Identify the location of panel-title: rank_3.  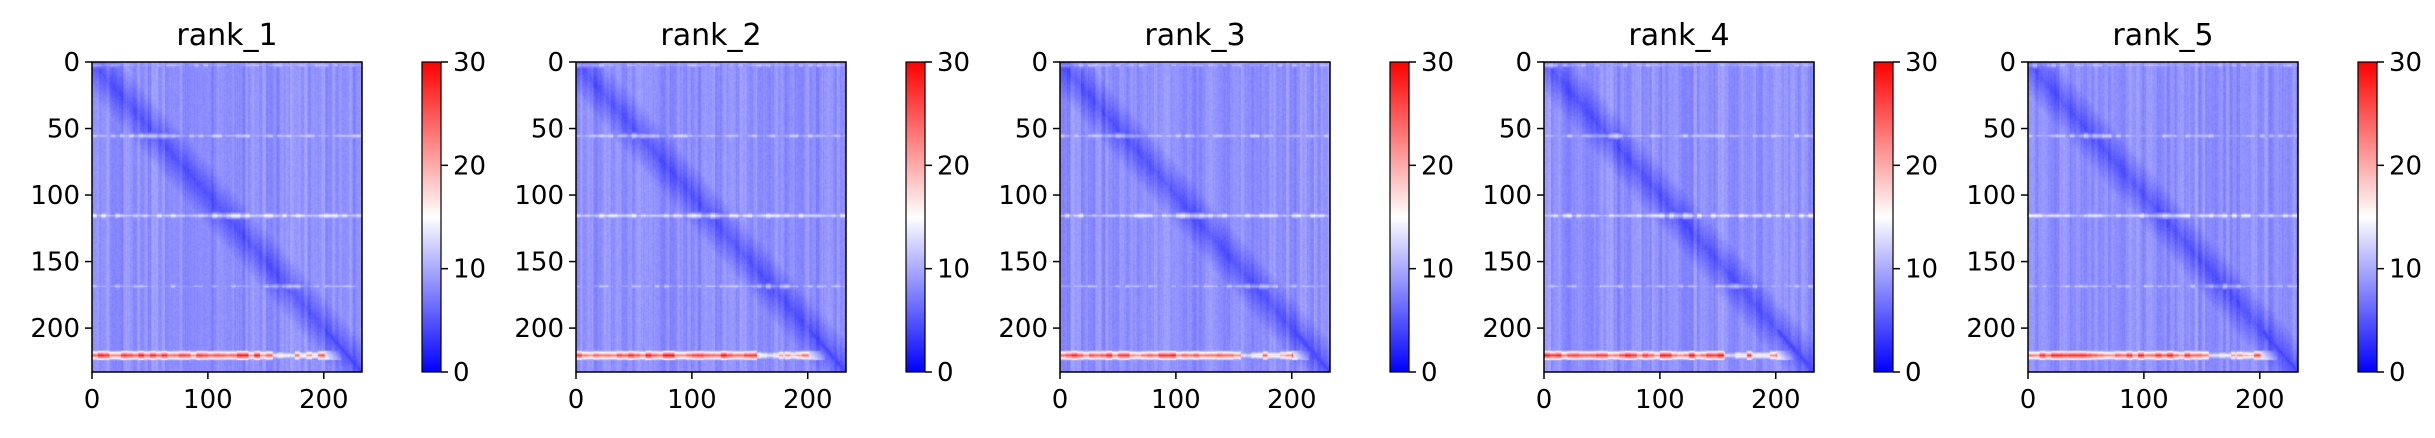
(1194, 35).